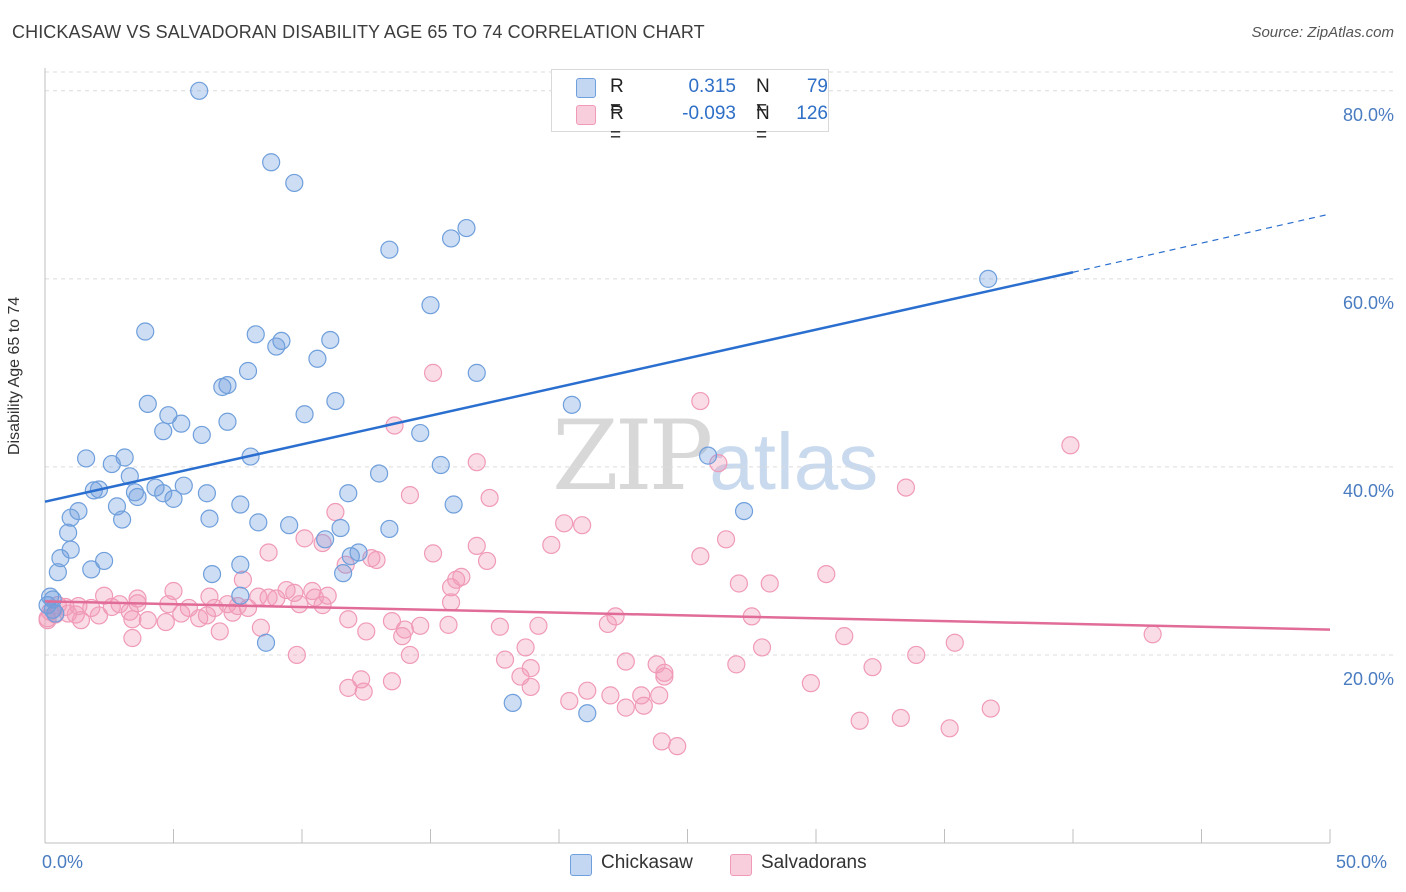  Describe the element at coordinates (812, 113) in the screenshot. I see `legend-n-value: 126` at that location.